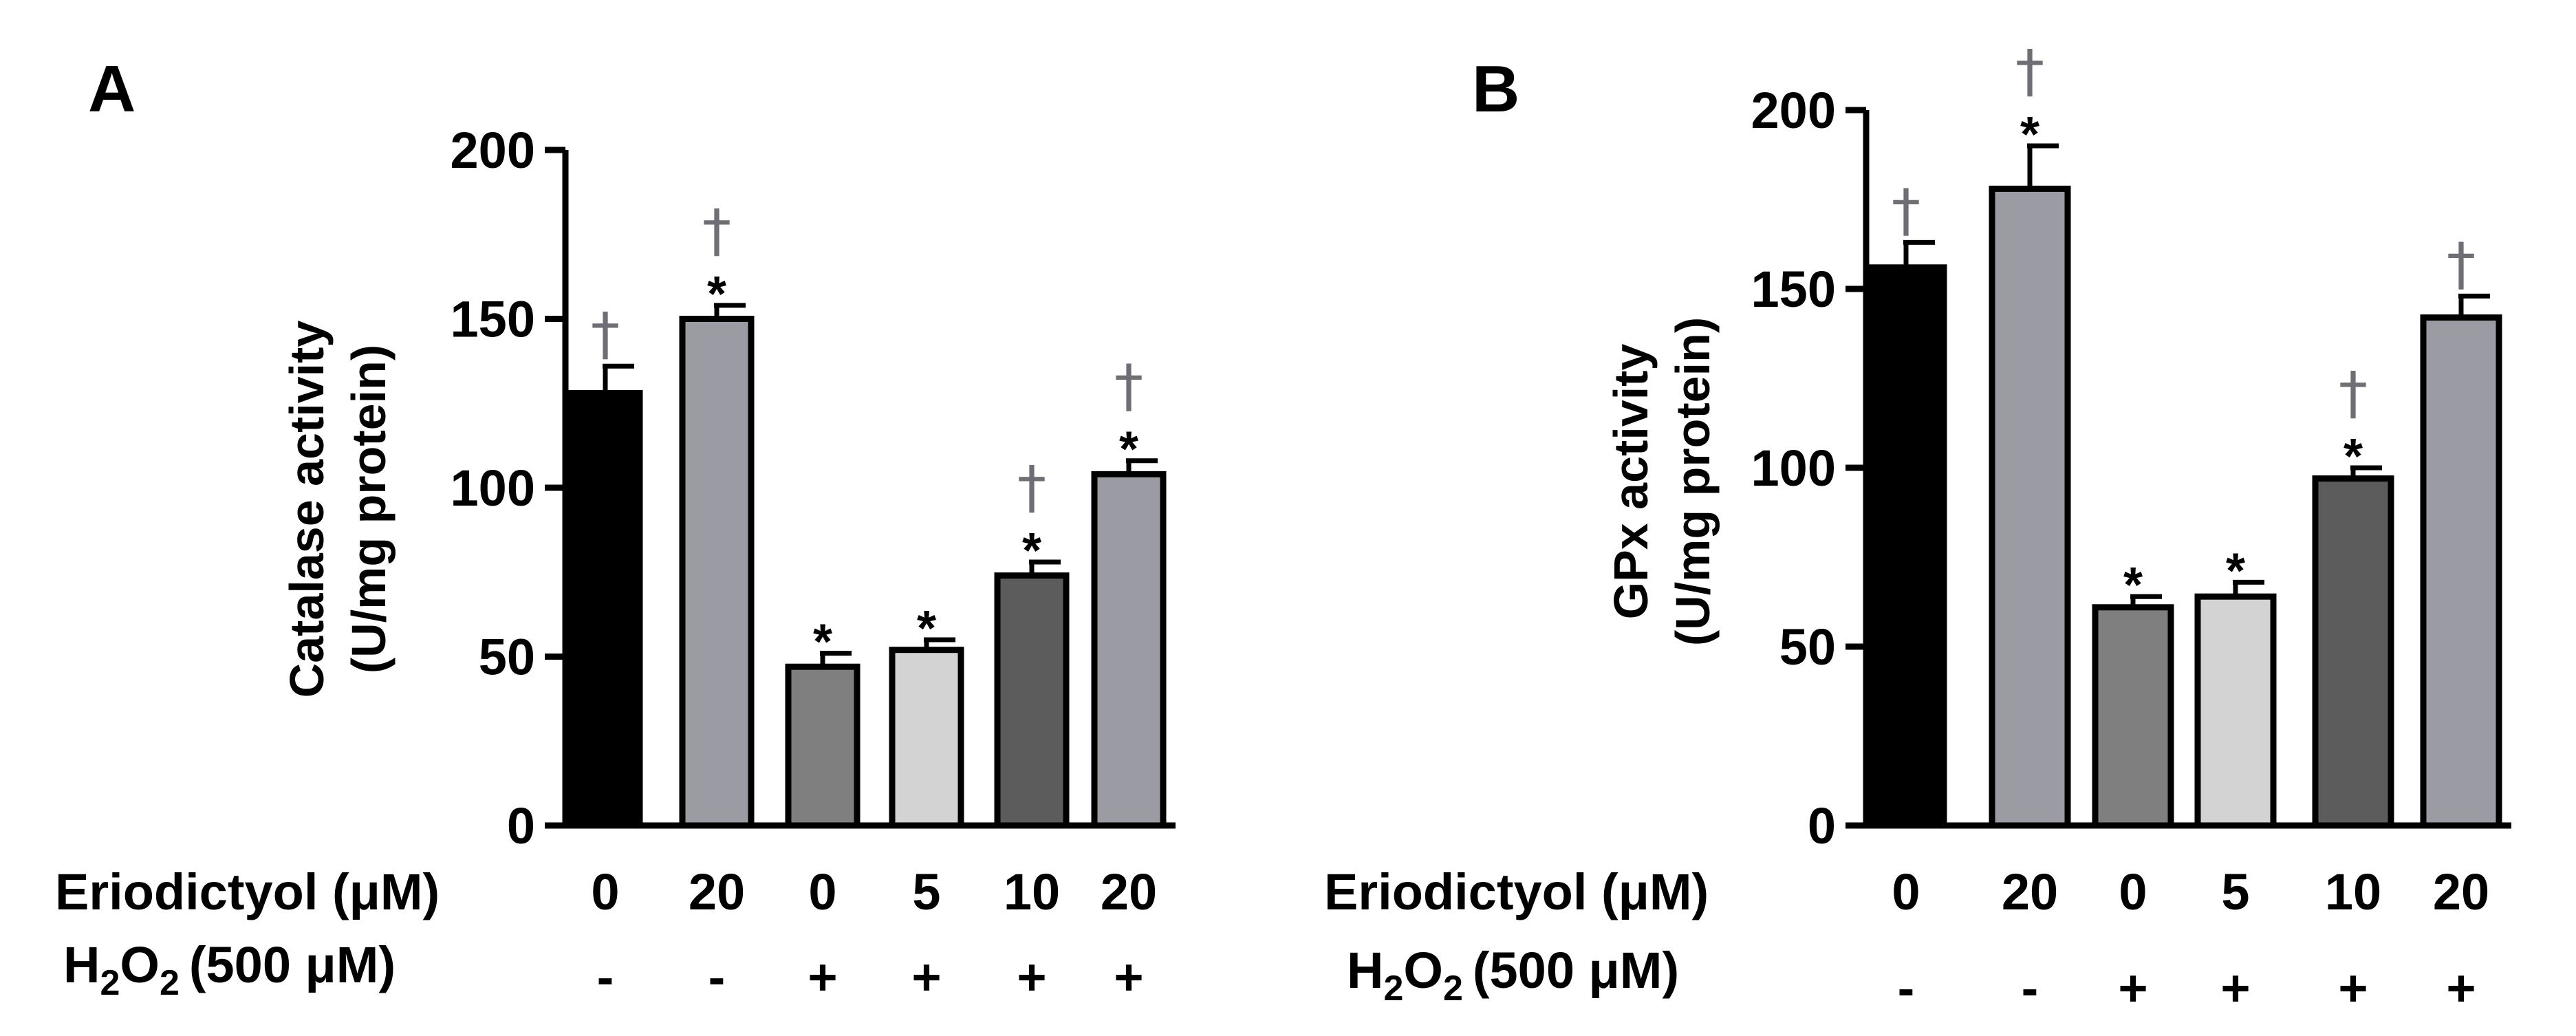 This screenshot has width=2576, height=1036. Describe the element at coordinates (1495, 89) in the screenshot. I see `panel-b-letter: B` at that location.